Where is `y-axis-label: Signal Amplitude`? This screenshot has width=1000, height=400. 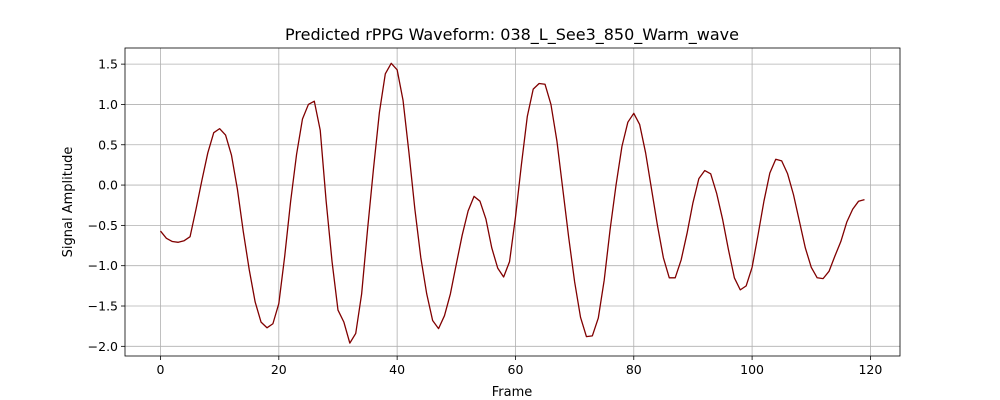 y-axis-label: Signal Amplitude is located at coordinates (68, 202).